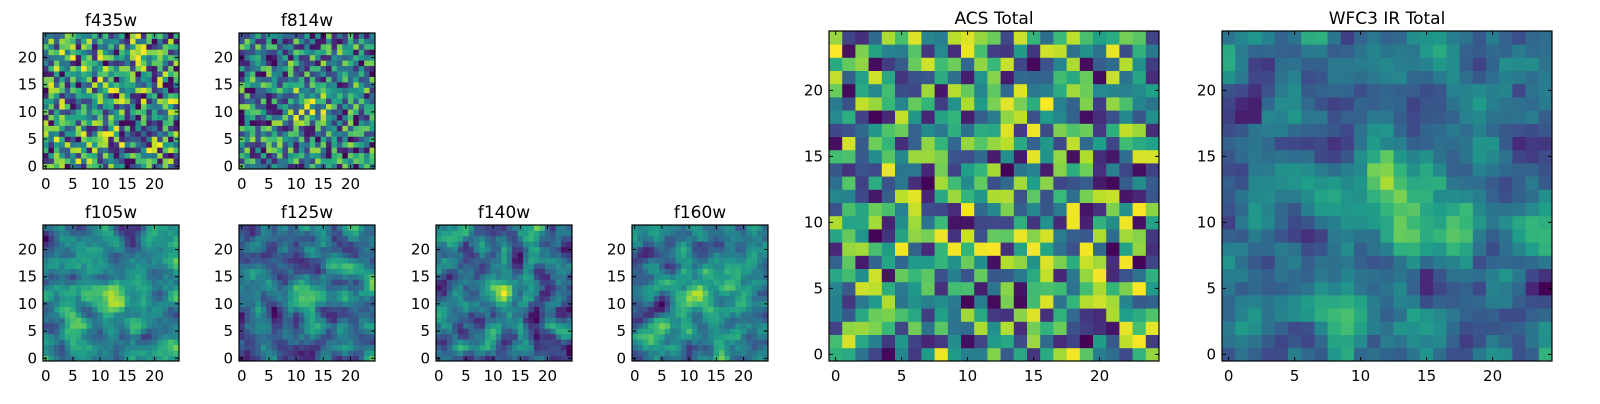  Describe the element at coordinates (813, 222) in the screenshot. I see `y-tick-label: 10` at that location.